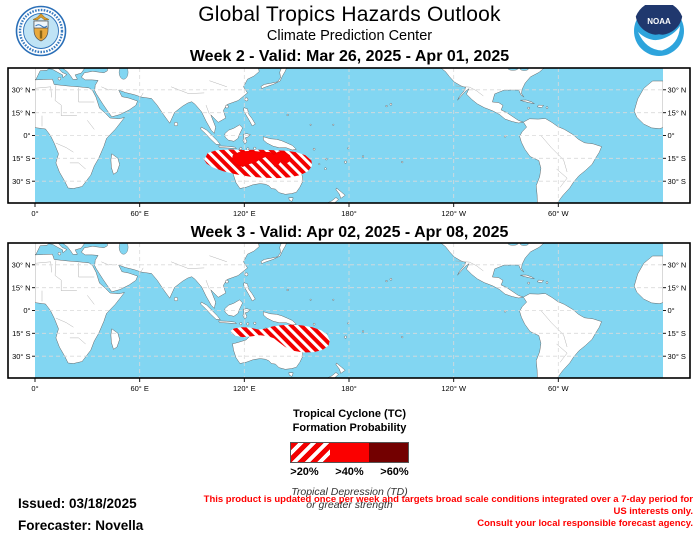 The image size is (699, 540). Describe the element at coordinates (659, 21) in the screenshot. I see `noaa-logo-text: NOAA` at that location.